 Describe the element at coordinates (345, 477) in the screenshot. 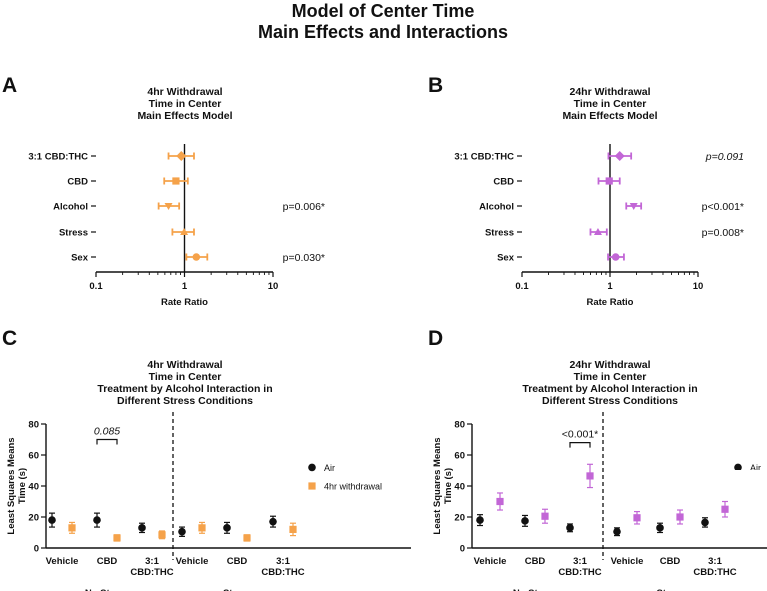

I see `panel-c-legend: Air 4hr withdrawal` at that location.